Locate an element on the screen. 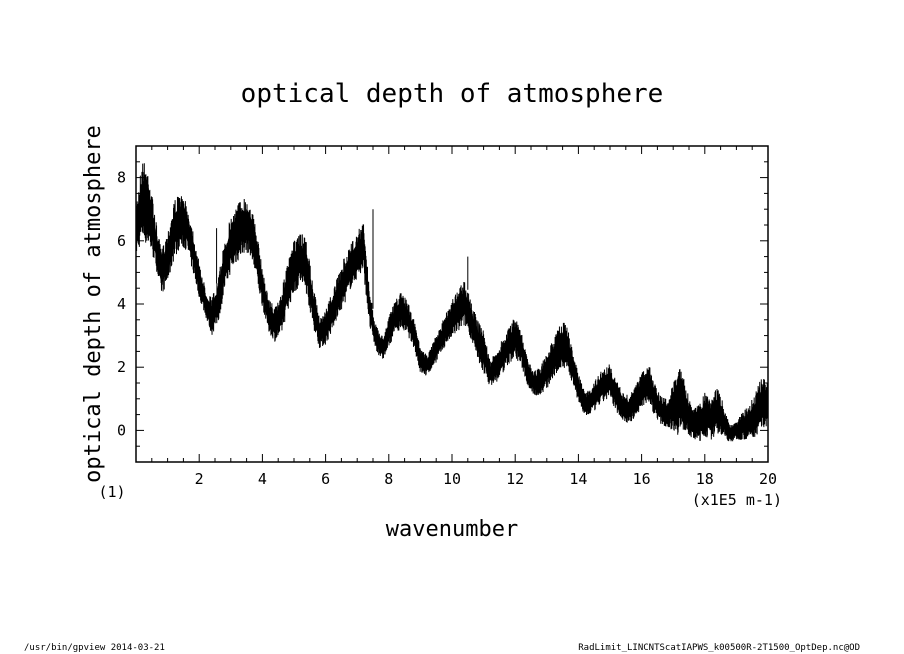  y-tick-label: 4 is located at coordinates (121, 304).